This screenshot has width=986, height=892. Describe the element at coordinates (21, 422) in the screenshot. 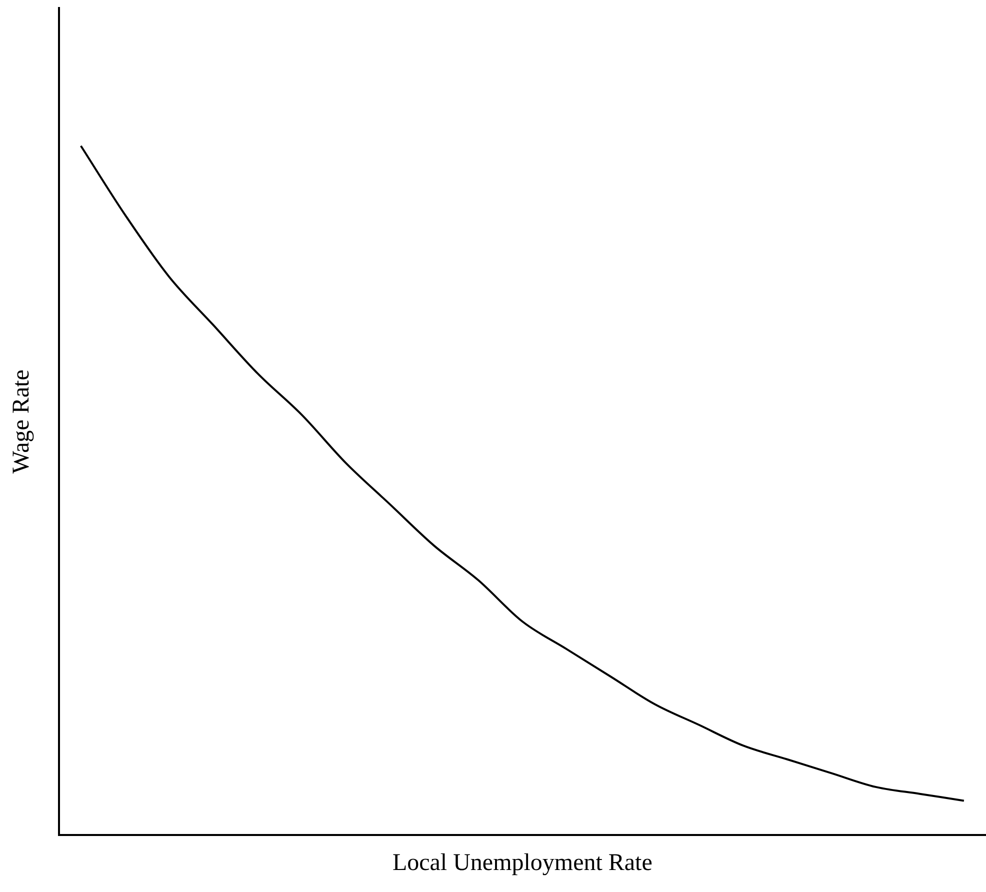

I see `y-axis-title: Wage Rate` at that location.